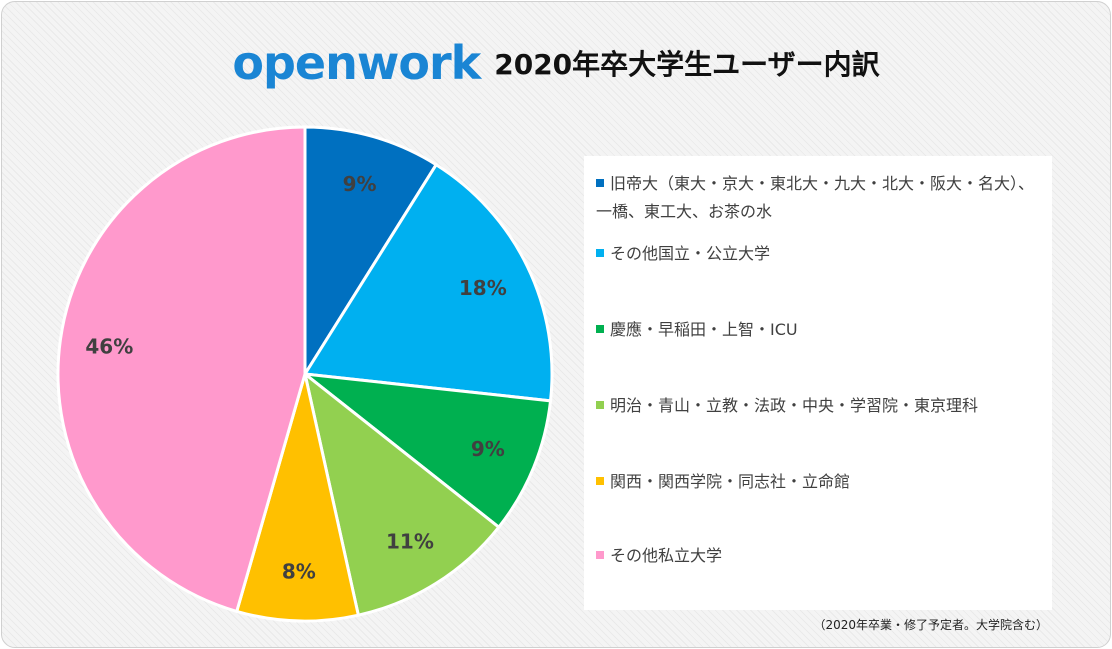  Describe the element at coordinates (666, 555) in the screenshot. I see `legend-label: その他私立大学` at that location.